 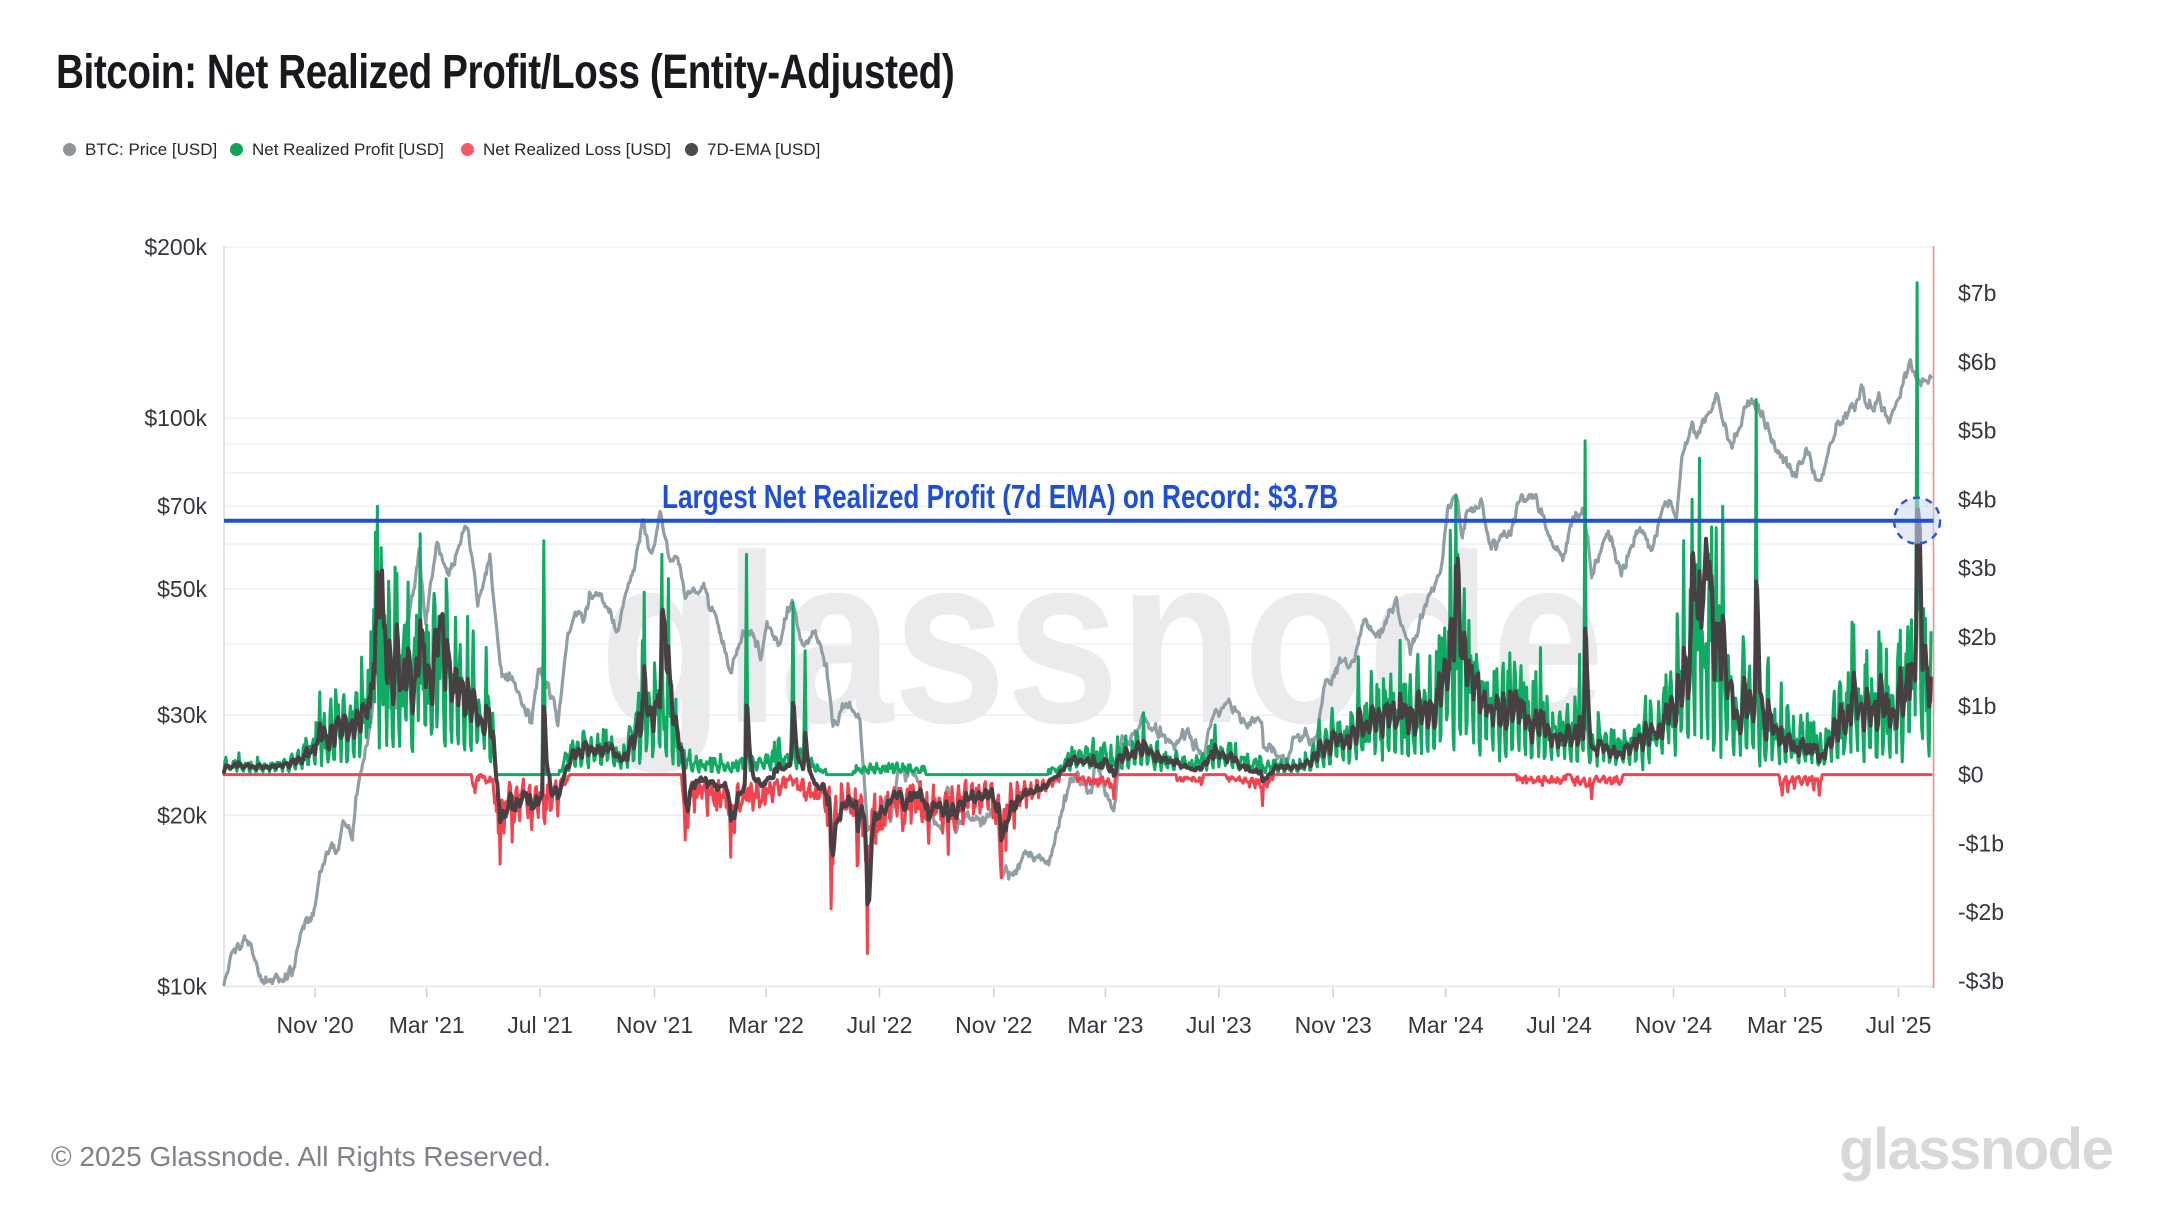 I want to click on svg-text: -$1b, so click(x=1981, y=843).